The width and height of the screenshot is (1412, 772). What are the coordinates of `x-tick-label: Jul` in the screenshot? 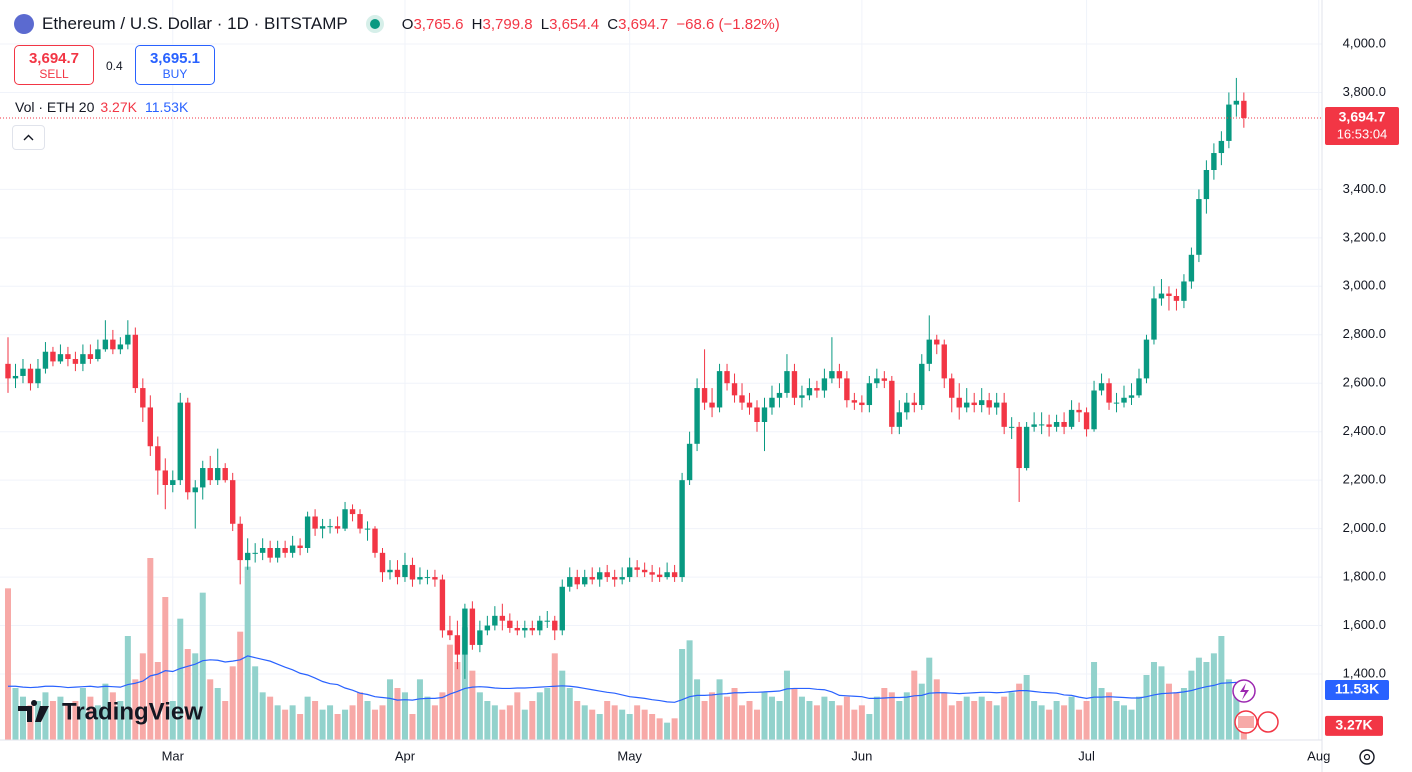 It's located at (1086, 755).